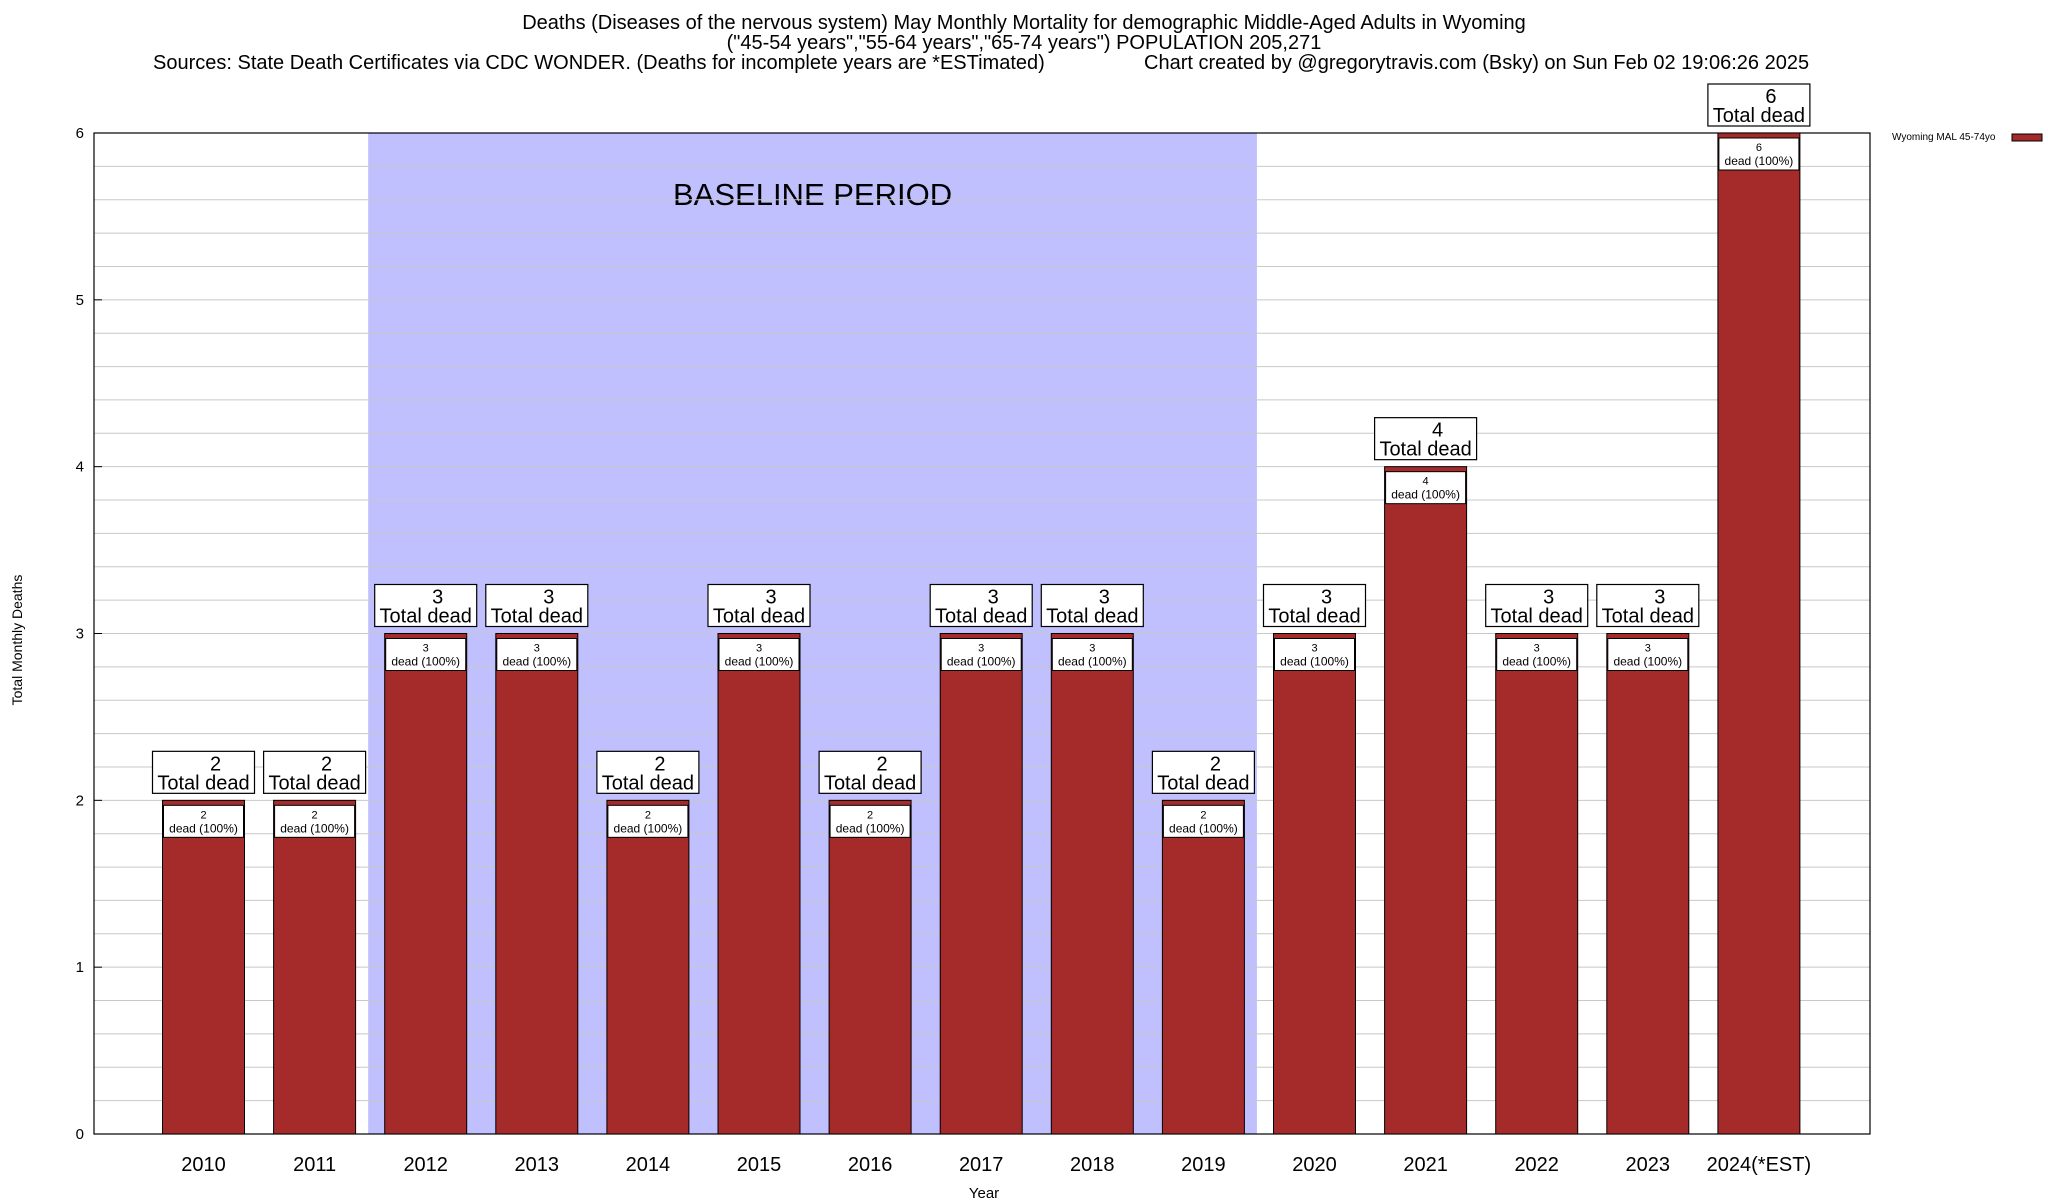  What do you see at coordinates (2027, 137) in the screenshot?
I see `legend-swatch` at bounding box center [2027, 137].